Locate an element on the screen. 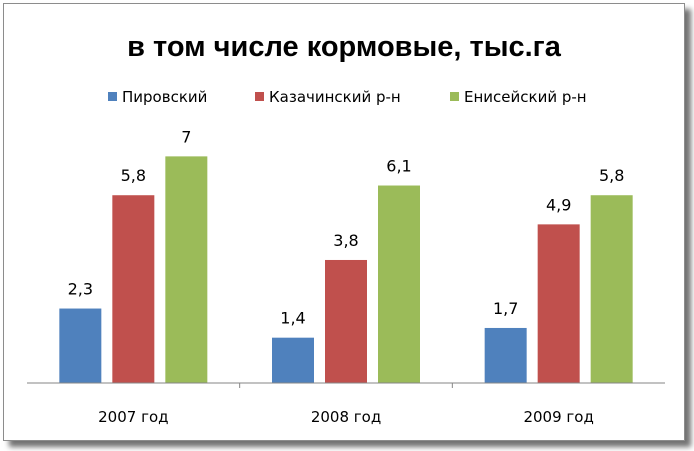  legend: Пировский Казачинский р-н Енисейский р-н is located at coordinates (347, 97).